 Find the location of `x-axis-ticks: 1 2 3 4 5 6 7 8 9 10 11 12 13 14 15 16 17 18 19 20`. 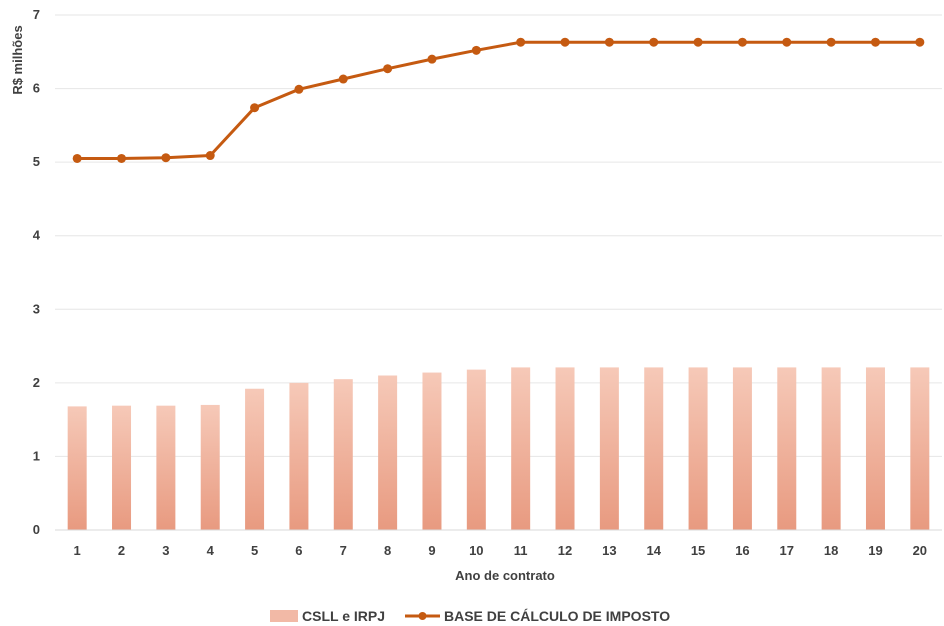

x-axis-ticks: 1 2 3 4 5 6 7 8 9 10 11 12 13 14 15 16 17 18 19 20 is located at coordinates (501, 550).